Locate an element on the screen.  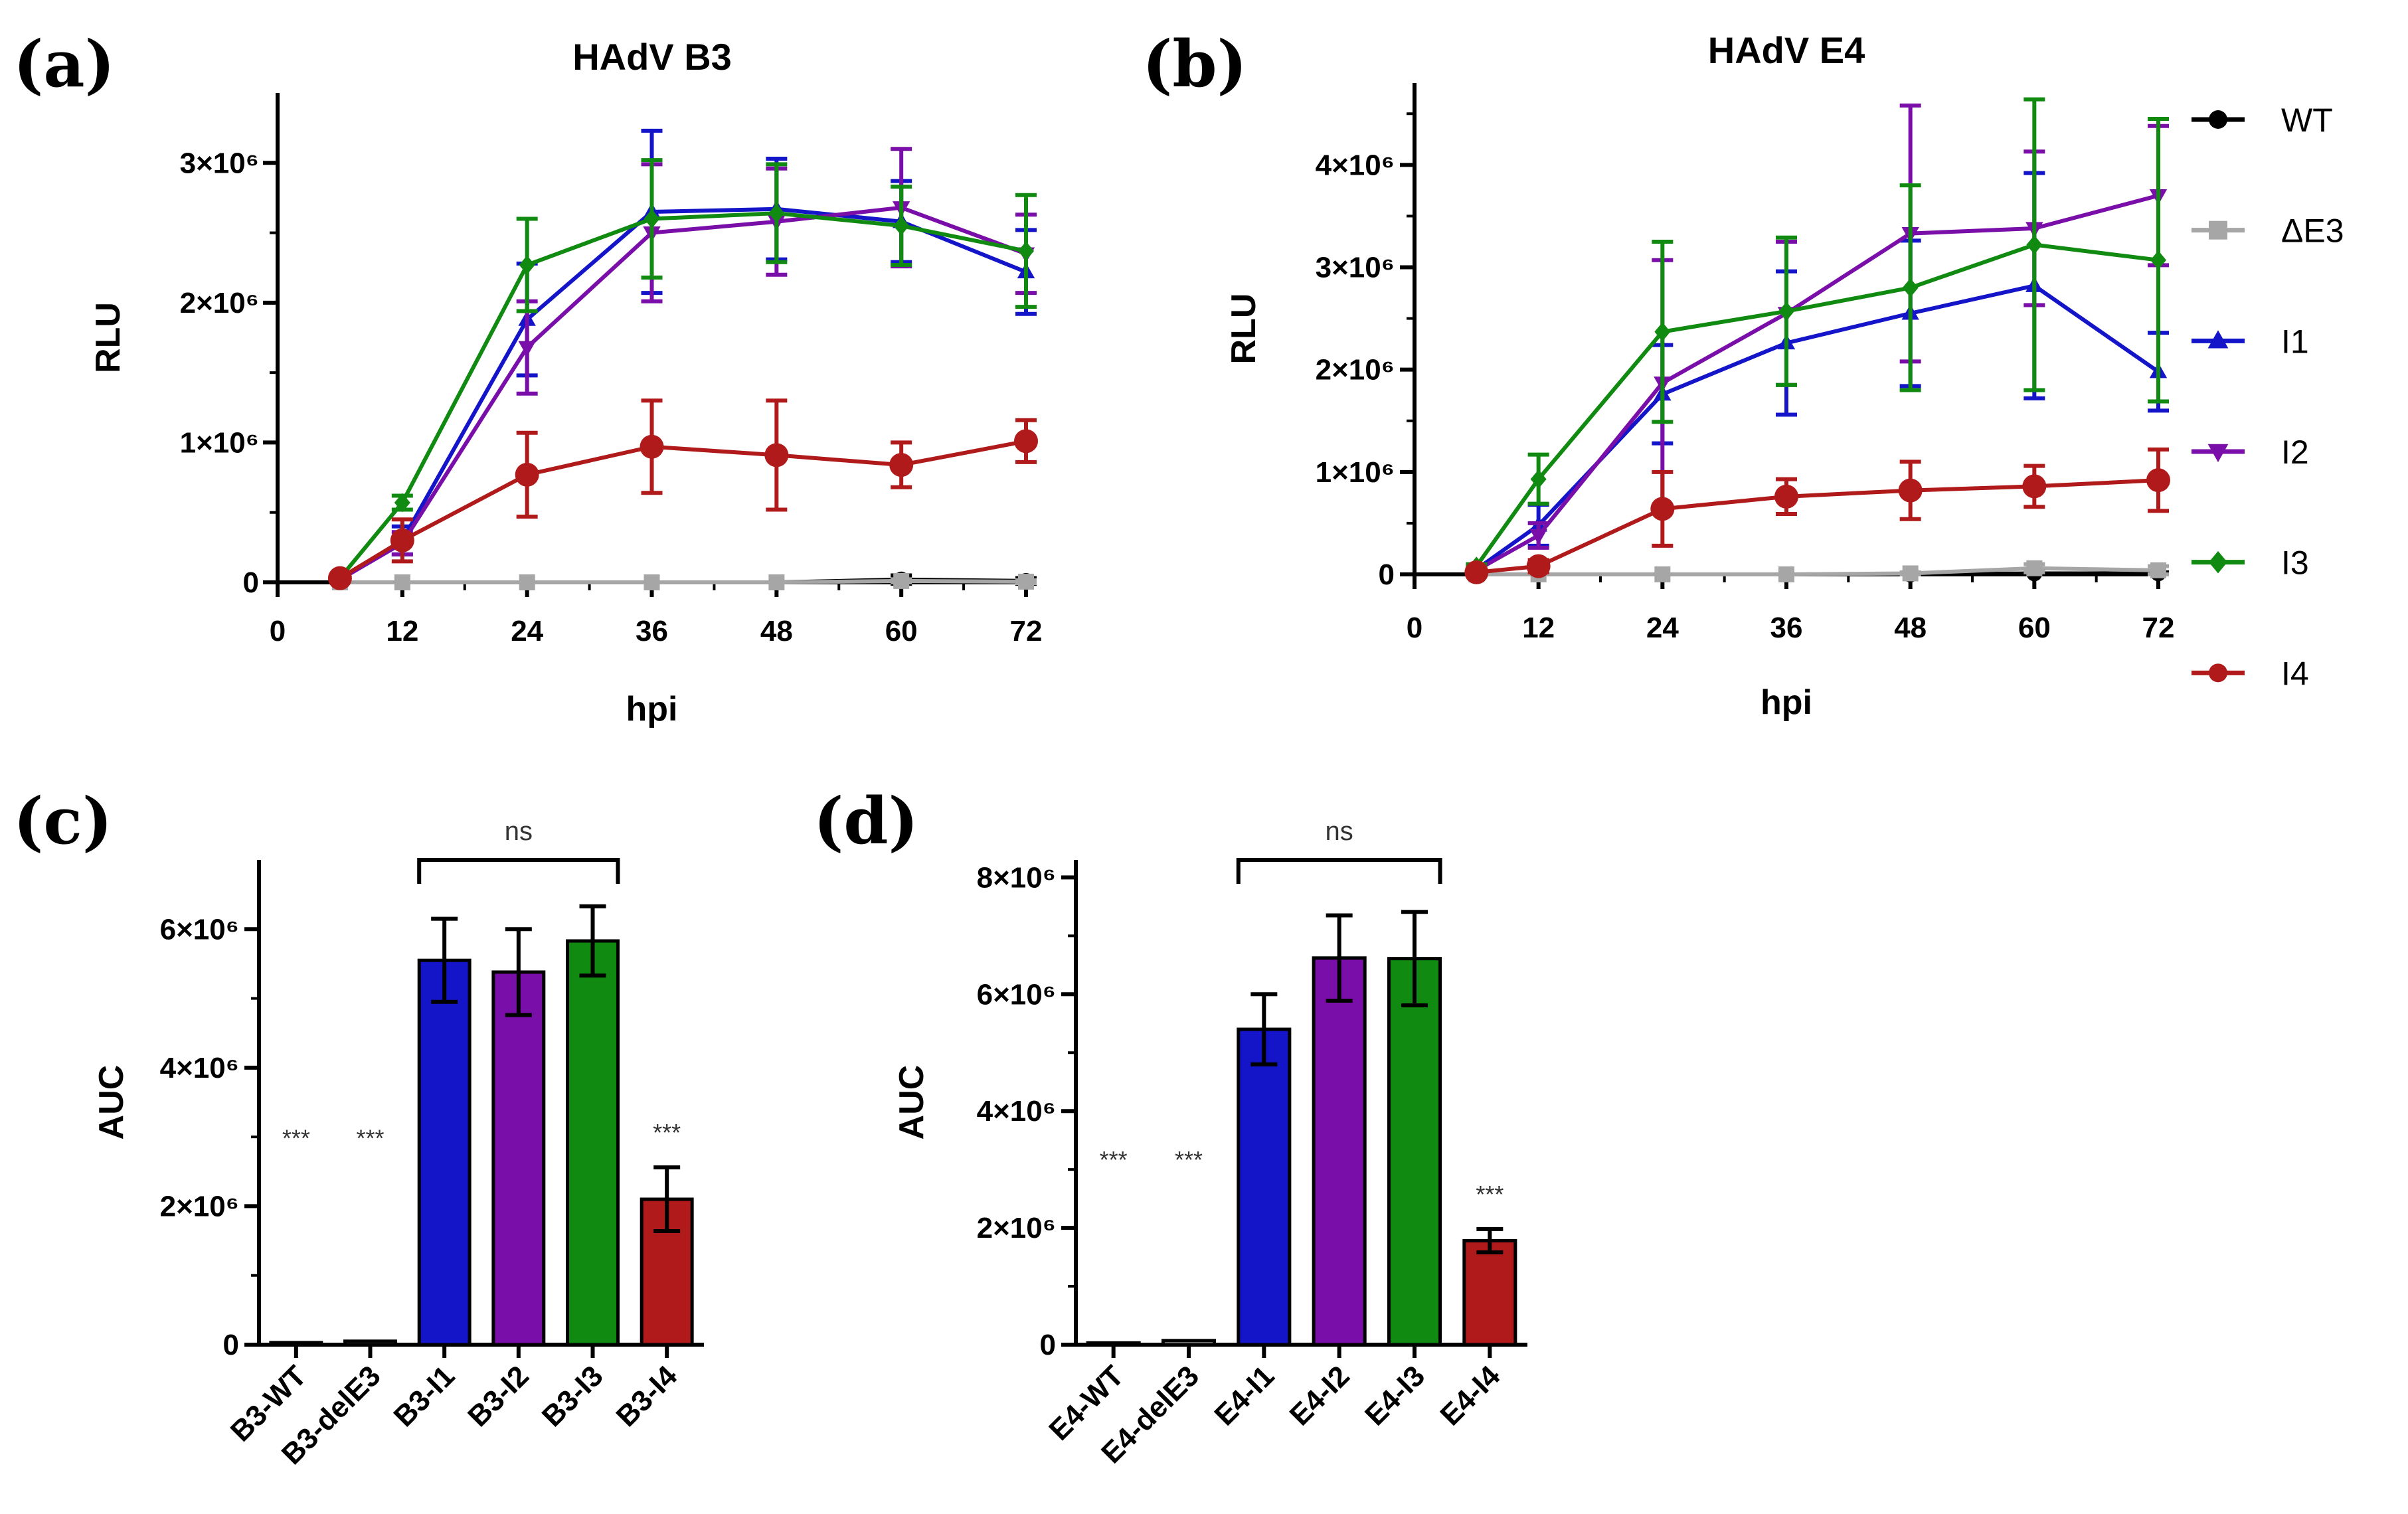
legend-label: I3 is located at coordinates (2295, 563).